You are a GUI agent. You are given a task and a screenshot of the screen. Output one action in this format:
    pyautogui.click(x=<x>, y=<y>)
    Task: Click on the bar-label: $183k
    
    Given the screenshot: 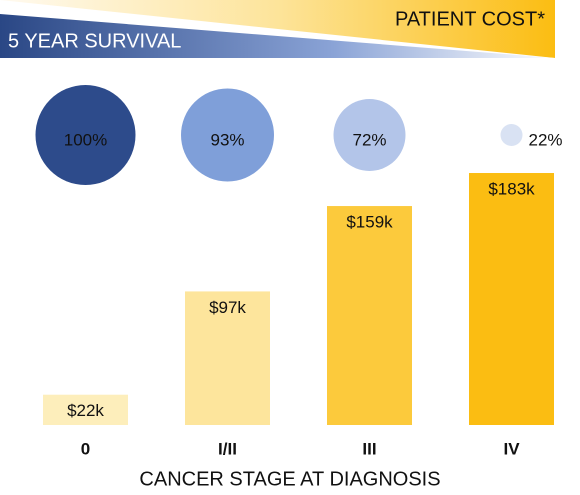 What is the action you would take?
    pyautogui.click(x=511, y=188)
    